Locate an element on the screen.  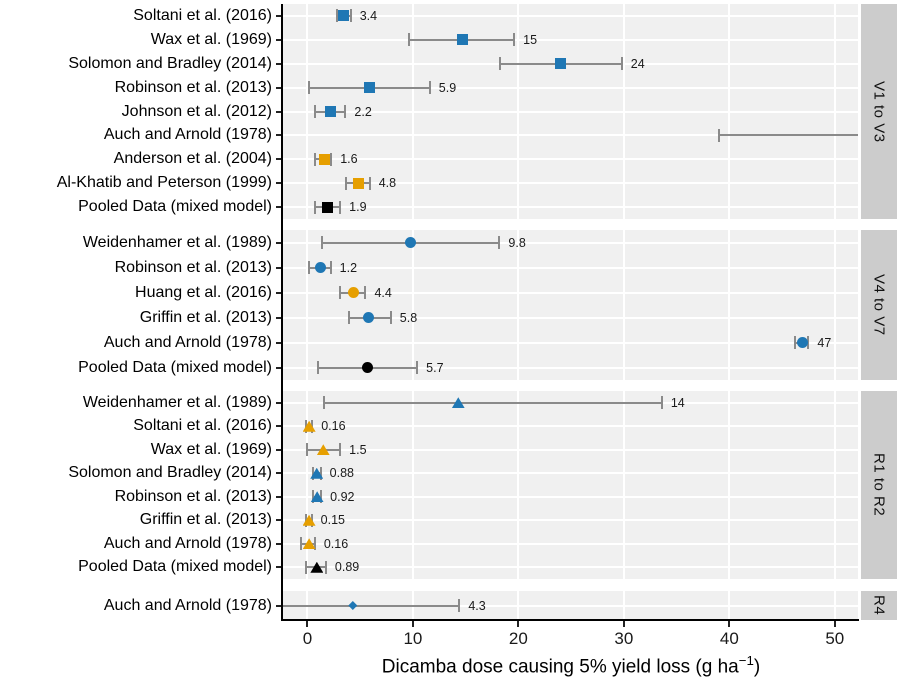
row-label: Griffin et al. (2013) is located at coordinates (205, 317).